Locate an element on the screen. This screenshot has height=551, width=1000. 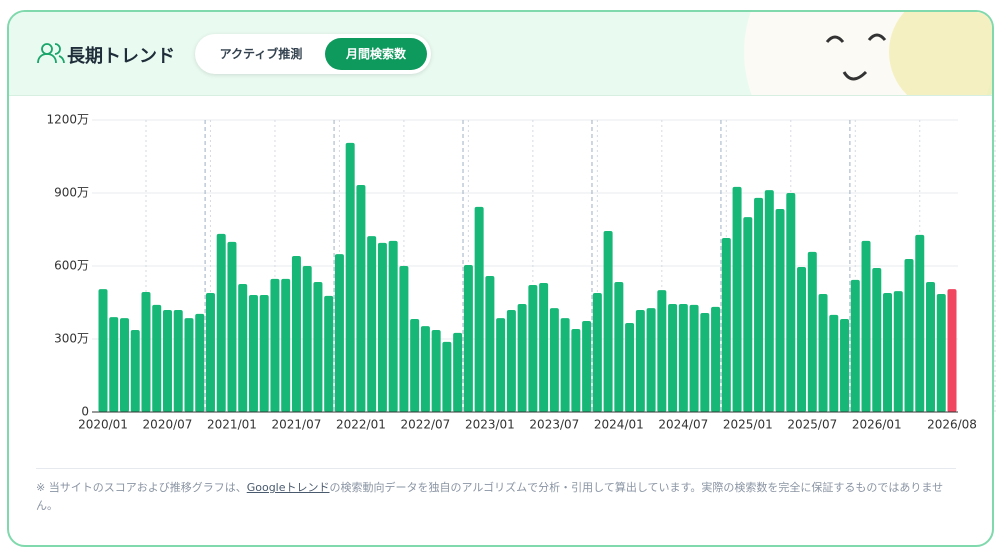
y-tick-label: 0 is located at coordinates (85, 412).